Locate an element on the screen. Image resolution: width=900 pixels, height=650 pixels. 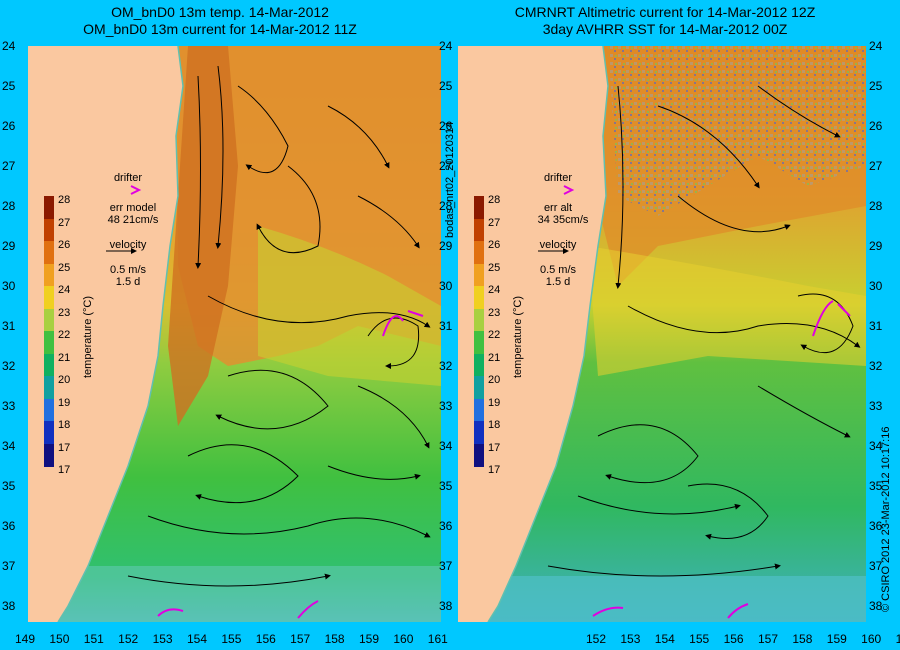
x-tick-label: 149 is located at coordinates (25, 639).